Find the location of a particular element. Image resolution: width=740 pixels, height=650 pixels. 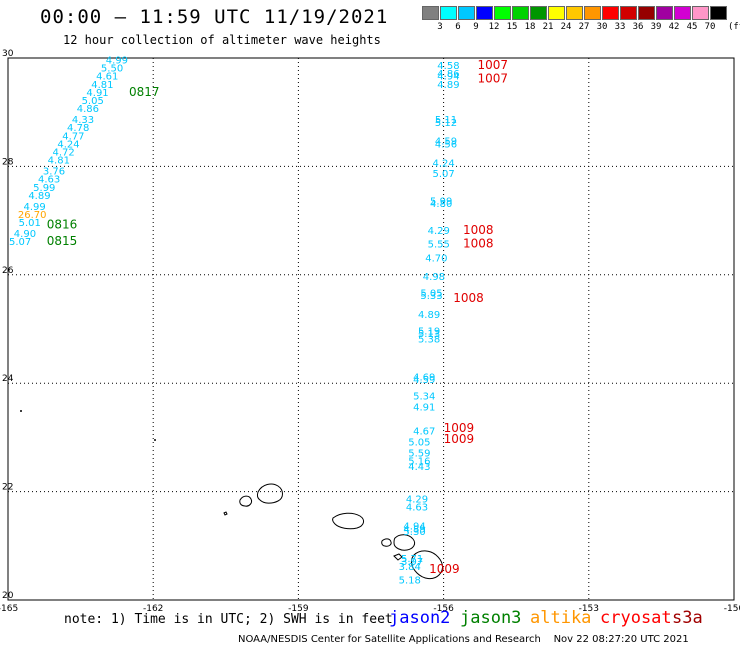

wave-height-value: 5.01 is located at coordinates (30, 223).